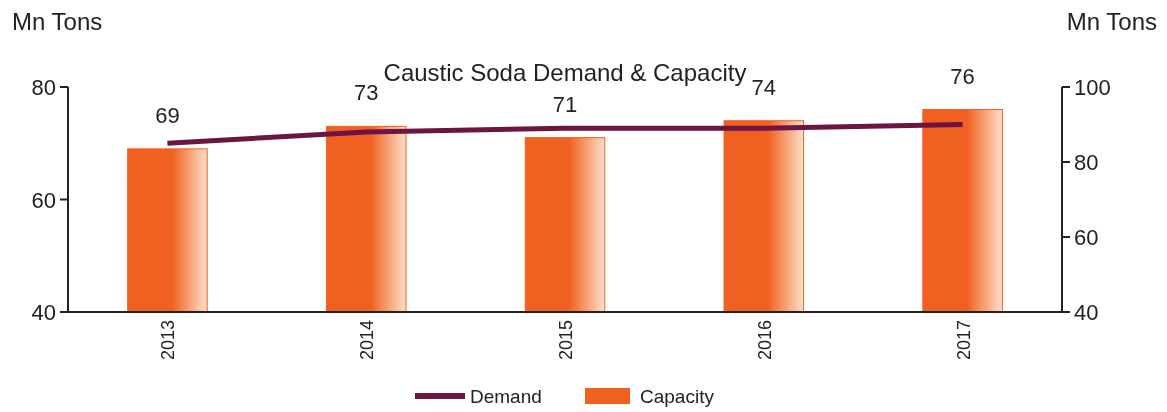 The width and height of the screenshot is (1167, 412). I want to click on y-tick-label: 80, so click(43, 87).